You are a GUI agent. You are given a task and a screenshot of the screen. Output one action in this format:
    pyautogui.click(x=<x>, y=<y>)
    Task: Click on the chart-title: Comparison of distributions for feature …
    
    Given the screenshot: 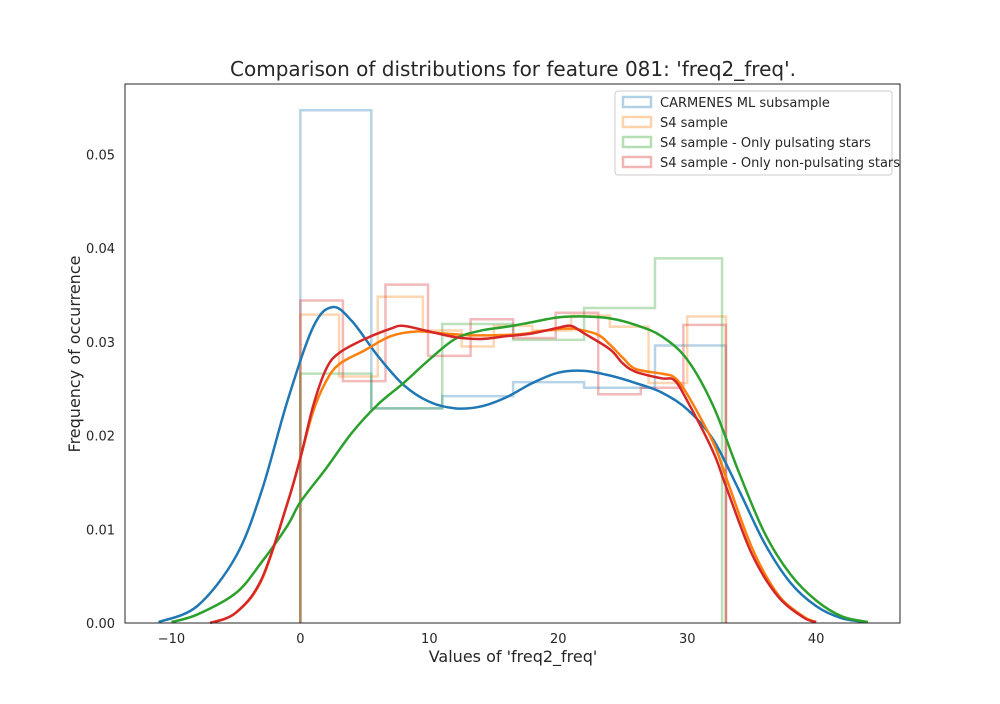 What is the action you would take?
    pyautogui.click(x=513, y=69)
    